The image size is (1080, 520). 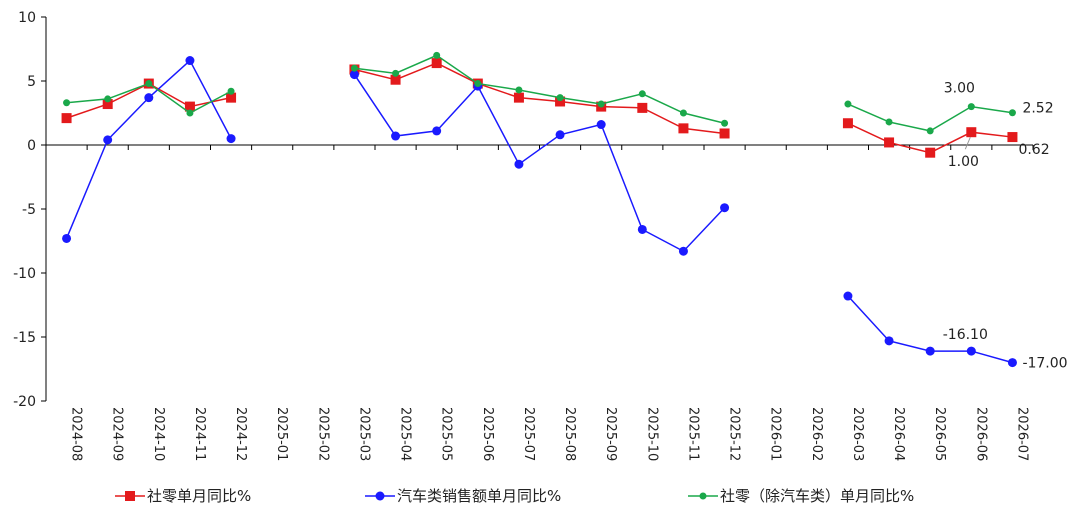 I want to click on x-tick-label: 2026-01, so click(x=775, y=434).